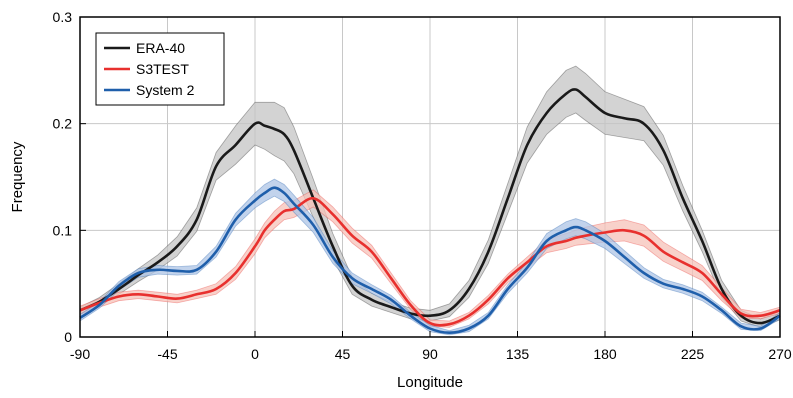 The height and width of the screenshot is (398, 793). Describe the element at coordinates (63, 230) in the screenshot. I see `y-tick-label: 0.1` at that location.